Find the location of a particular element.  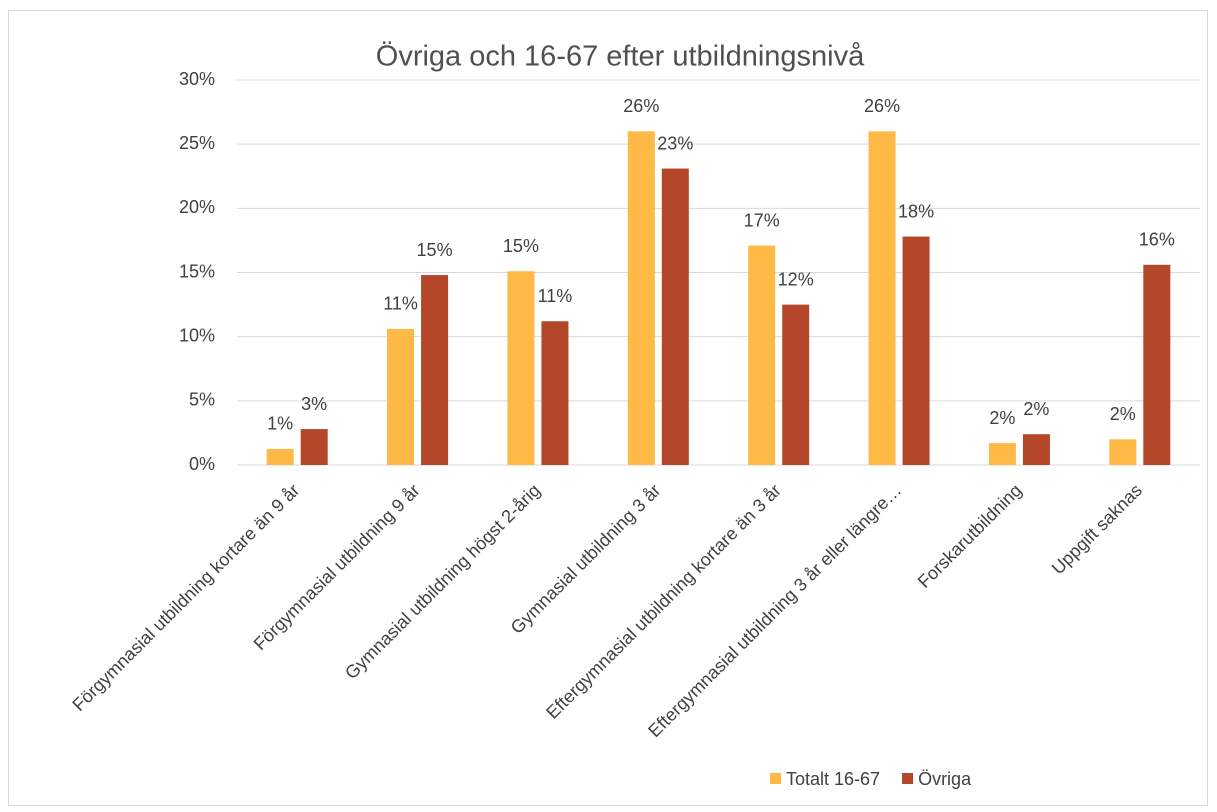

data-label: 17% is located at coordinates (762, 220).